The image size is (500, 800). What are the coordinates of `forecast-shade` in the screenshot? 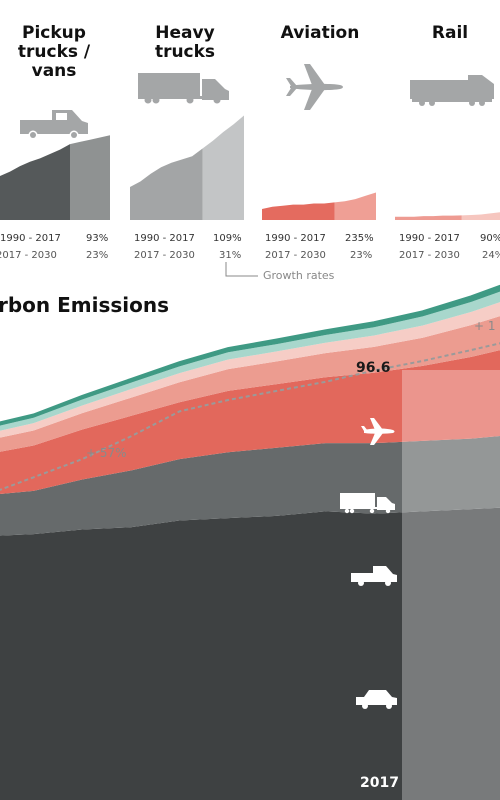 It's located at (451, 585).